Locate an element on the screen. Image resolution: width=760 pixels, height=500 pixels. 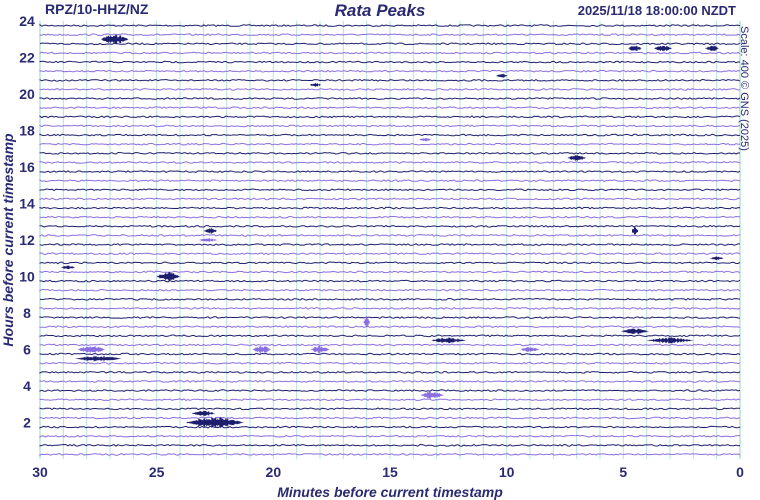
y-tick-label: 6 is located at coordinates (27, 350).